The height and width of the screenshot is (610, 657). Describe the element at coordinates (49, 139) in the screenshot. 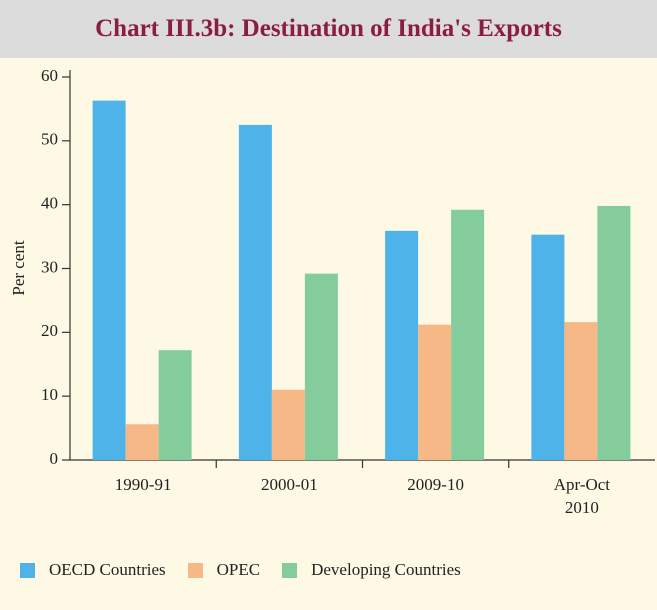

I see `y-tick-label: 50` at that location.